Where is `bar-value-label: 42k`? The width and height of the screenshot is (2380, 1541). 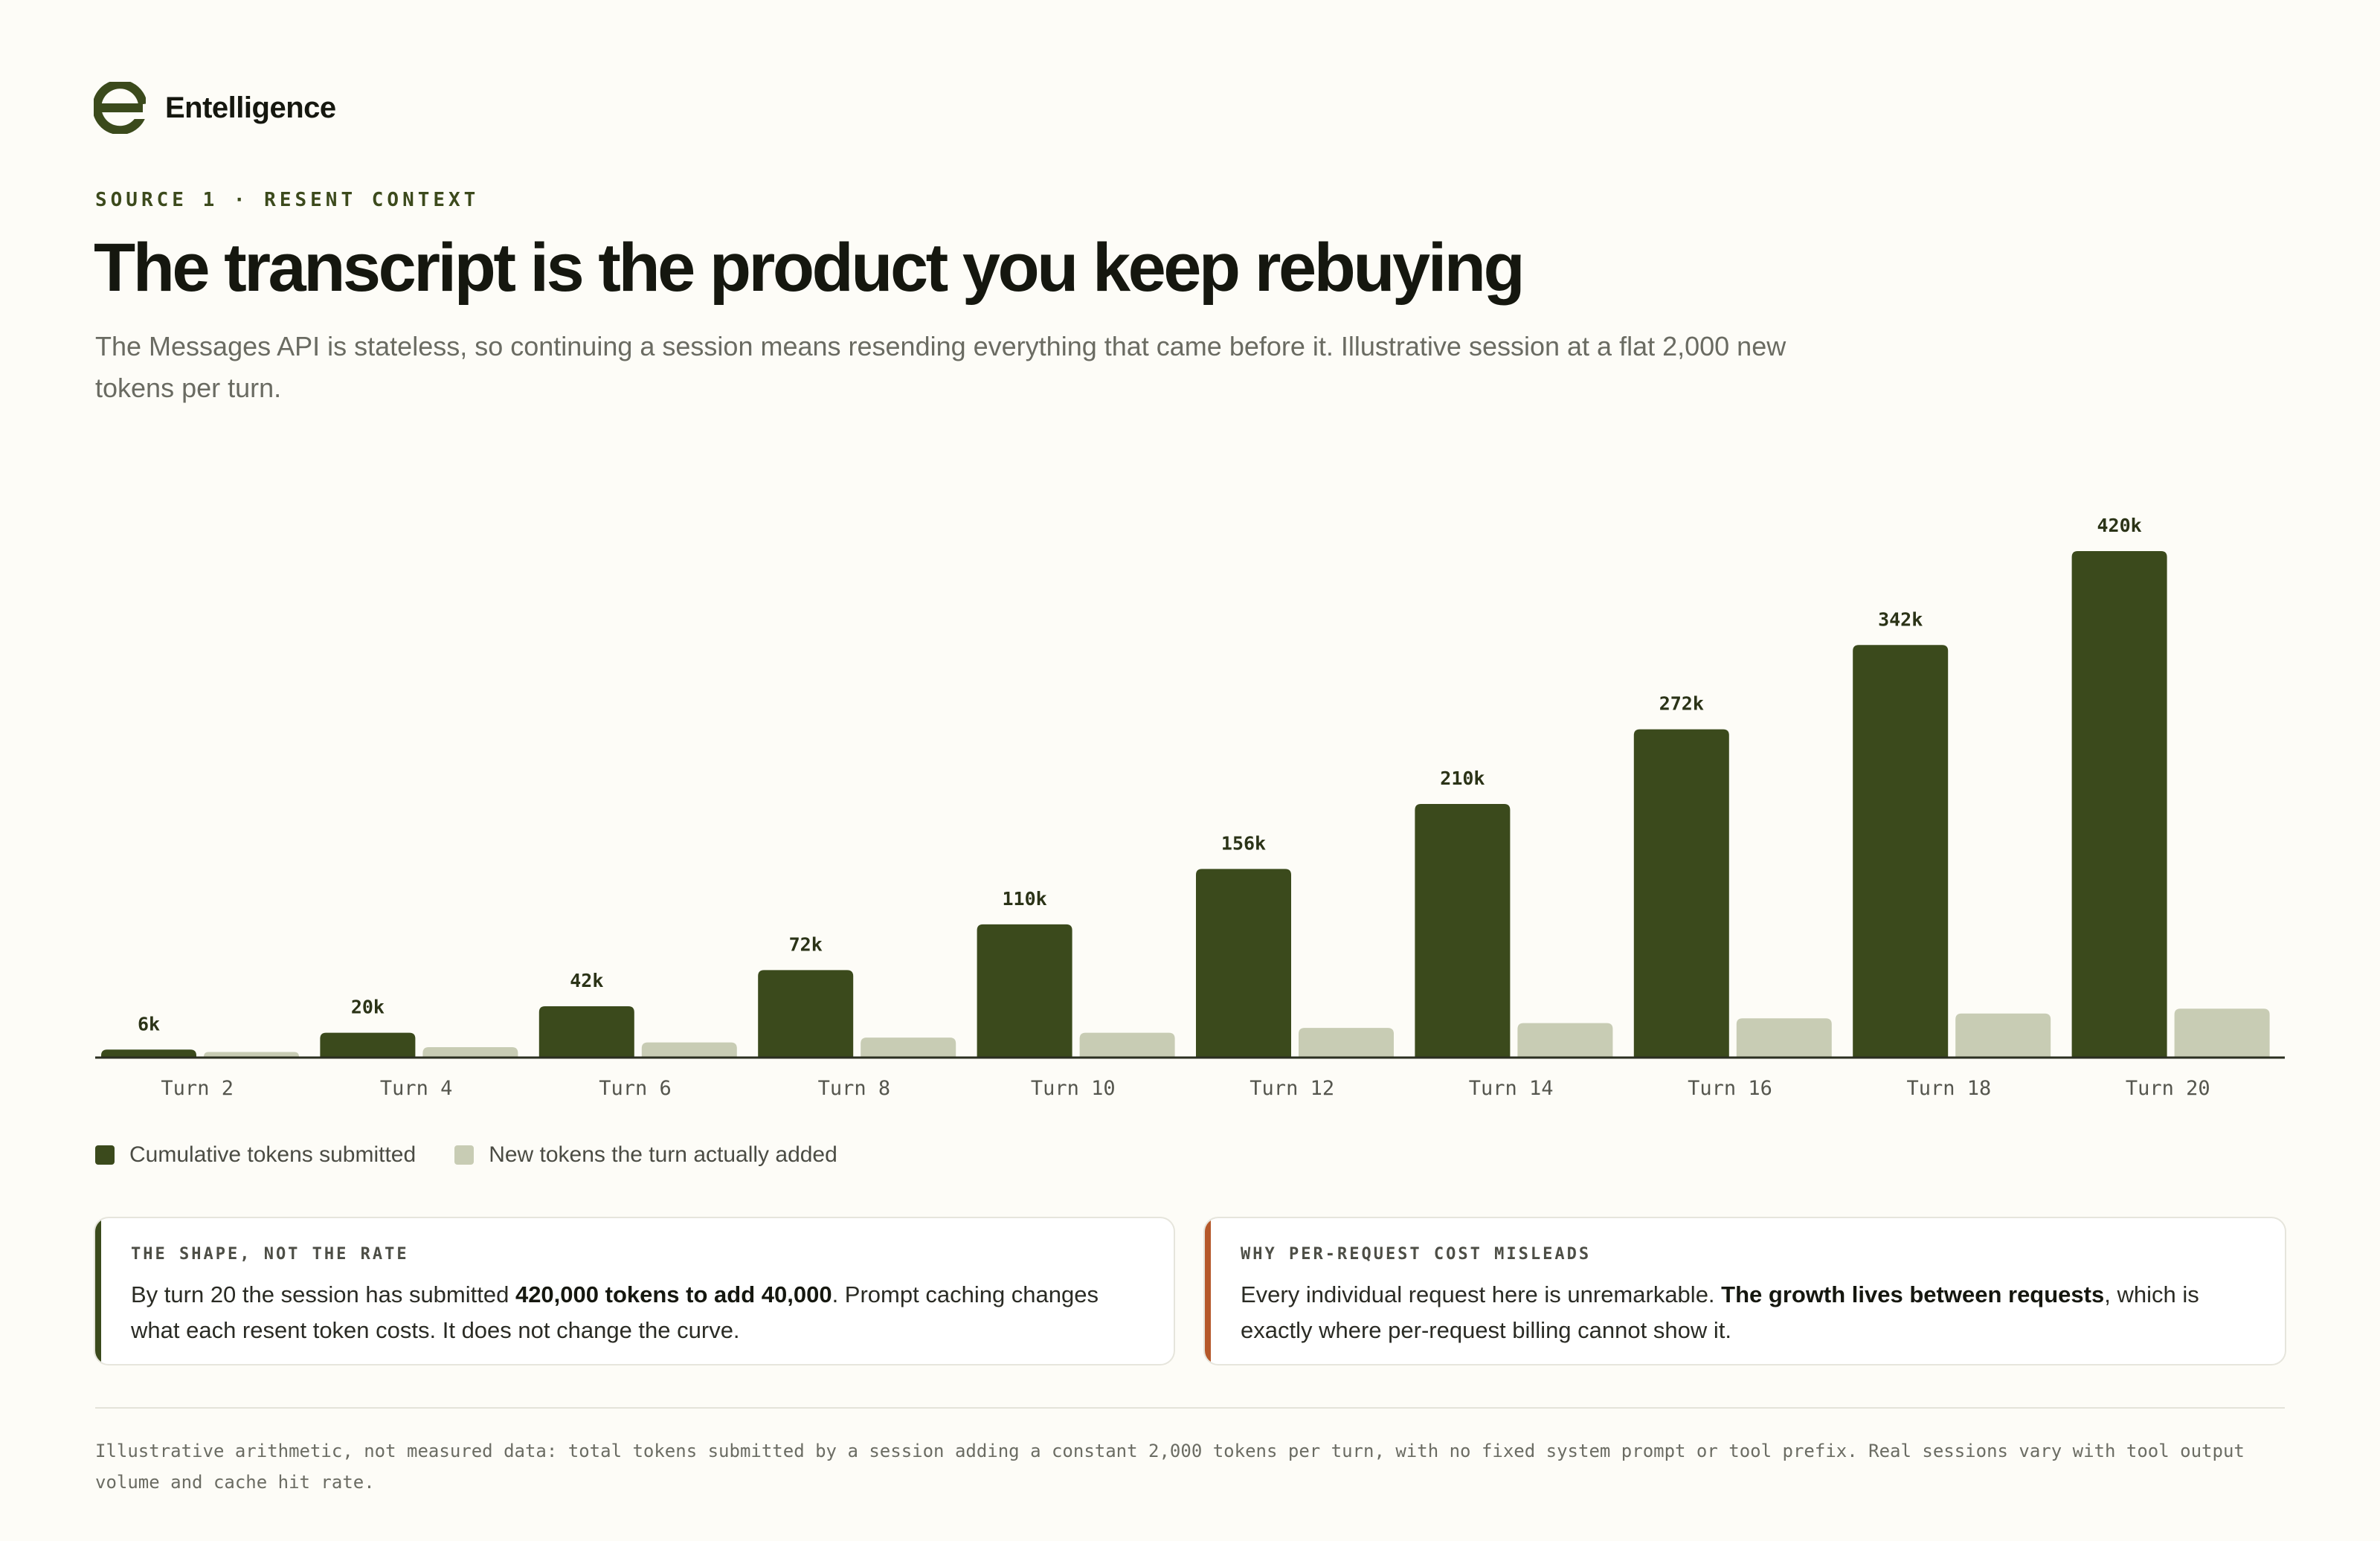 bar-value-label: 42k is located at coordinates (587, 980).